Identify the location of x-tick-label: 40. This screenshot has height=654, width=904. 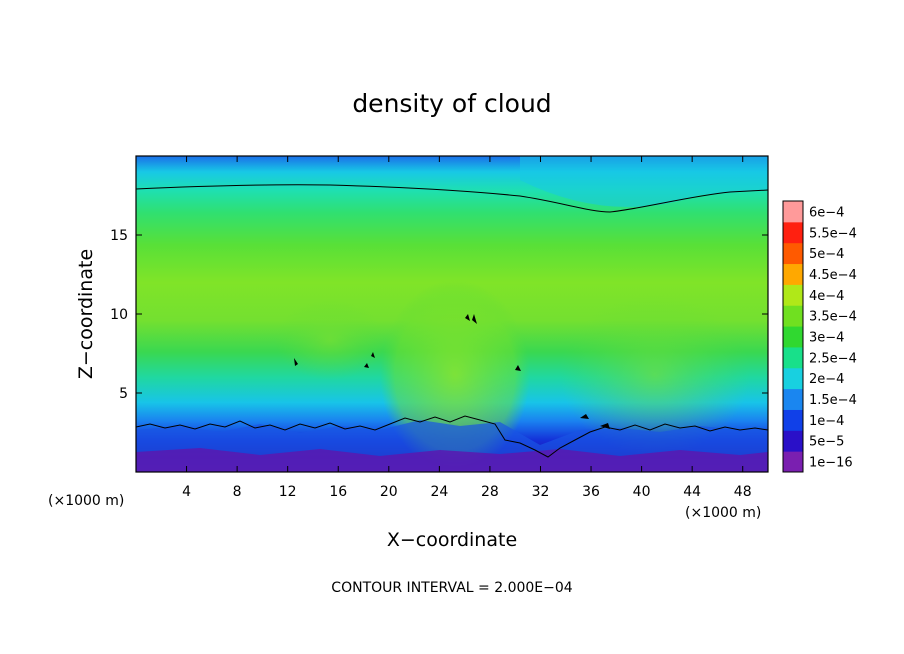
(642, 492).